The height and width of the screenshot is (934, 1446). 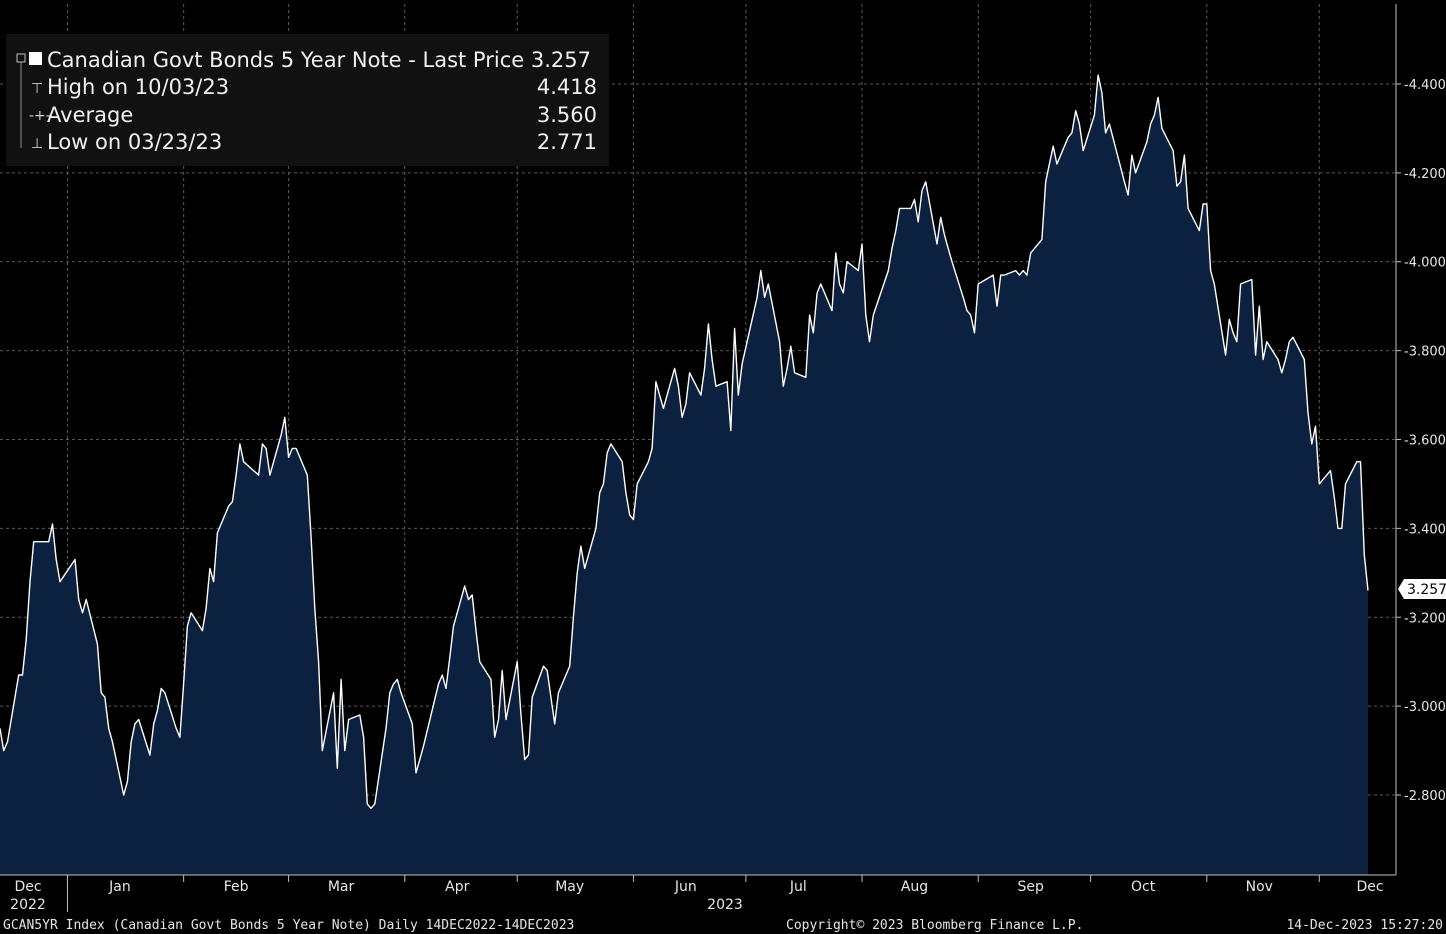 I want to click on y-tick-label: -3.200, so click(x=1425, y=618).